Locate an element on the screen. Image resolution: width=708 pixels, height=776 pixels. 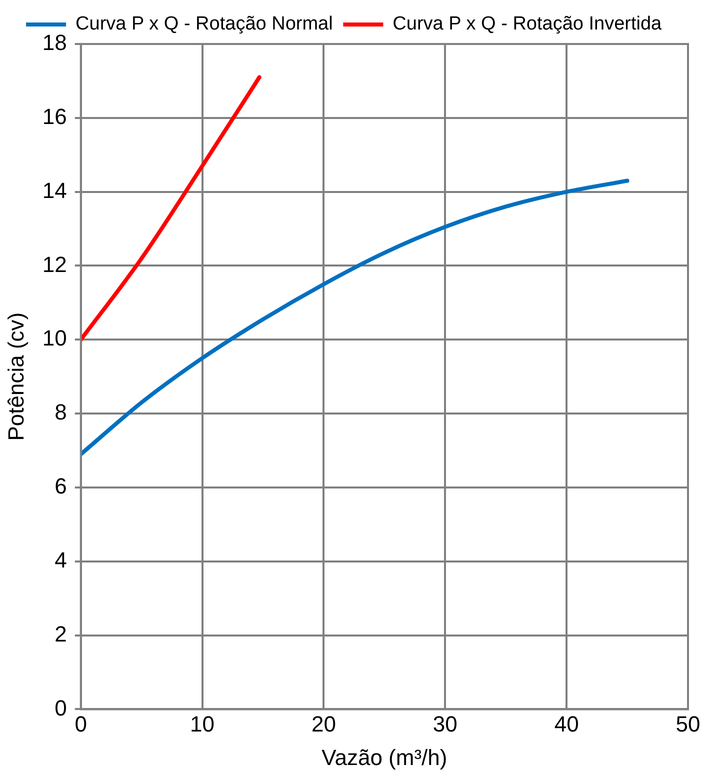
y-tick-label: 16 is located at coordinates (54, 116).